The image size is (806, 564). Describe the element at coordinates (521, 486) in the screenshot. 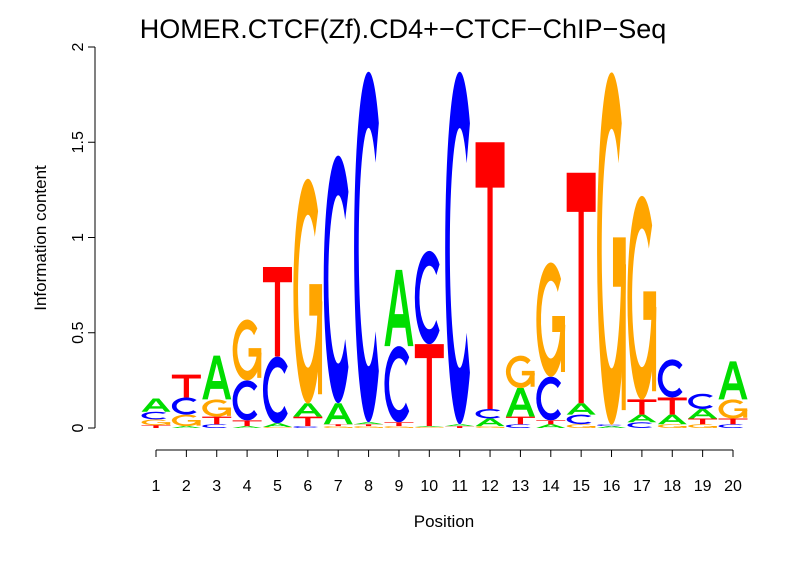

I see `x-tick-label: 13` at that location.